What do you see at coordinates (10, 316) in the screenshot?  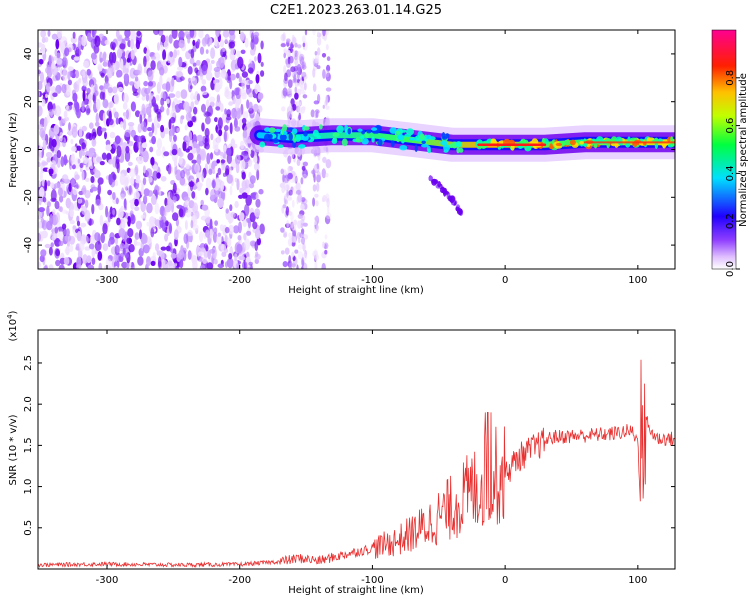 I see `snr-exponent-power: 4` at bounding box center [10, 316].